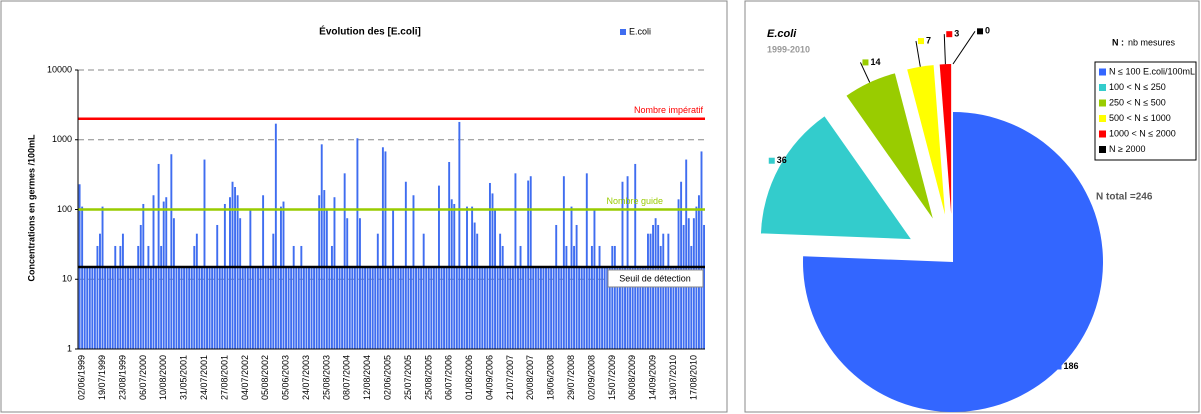  What do you see at coordinates (571, 377) in the screenshot?
I see `x-tick-label: 29/07/2008` at bounding box center [571, 377].